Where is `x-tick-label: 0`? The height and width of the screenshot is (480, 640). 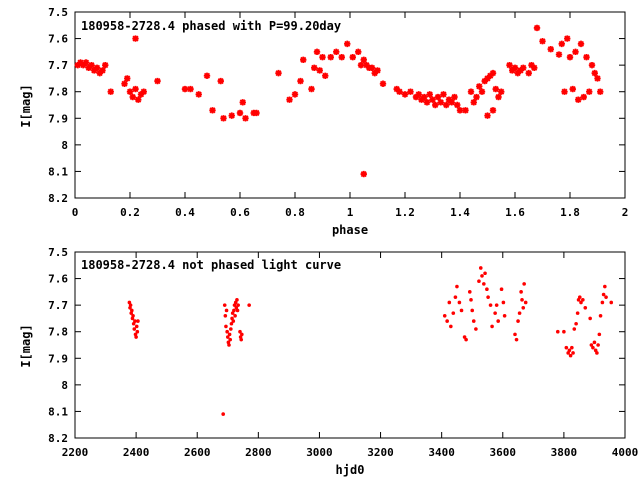
x-tick-label: 0 is located at coordinates (75, 212).